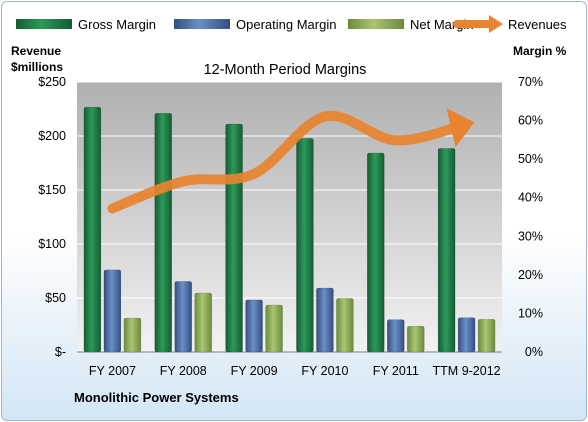 The width and height of the screenshot is (588, 422). What do you see at coordinates (396, 371) in the screenshot?
I see `category-label: FY 2011` at bounding box center [396, 371].